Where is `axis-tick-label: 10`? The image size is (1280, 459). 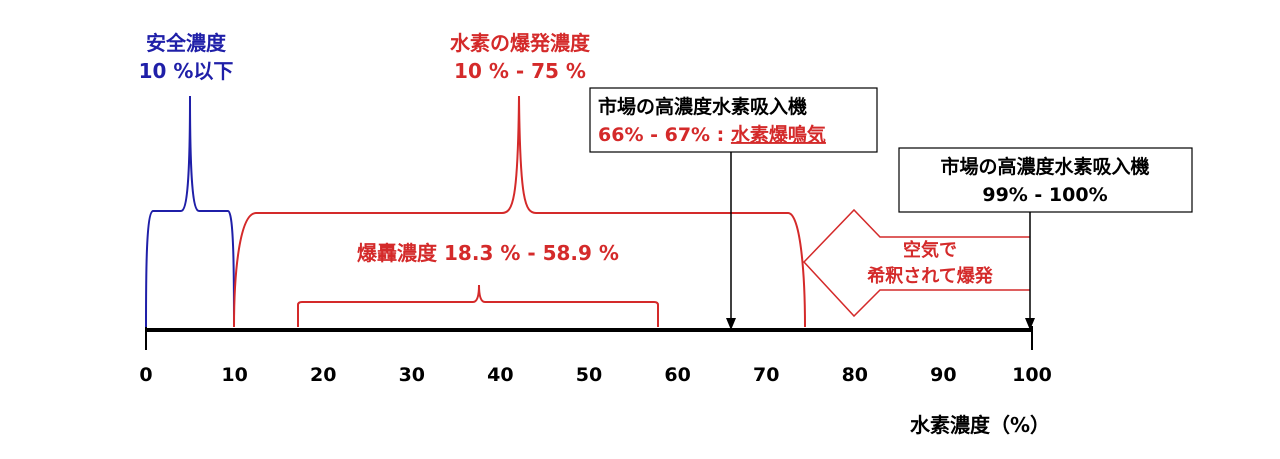 axis-tick-label: 10 is located at coordinates (234, 375).